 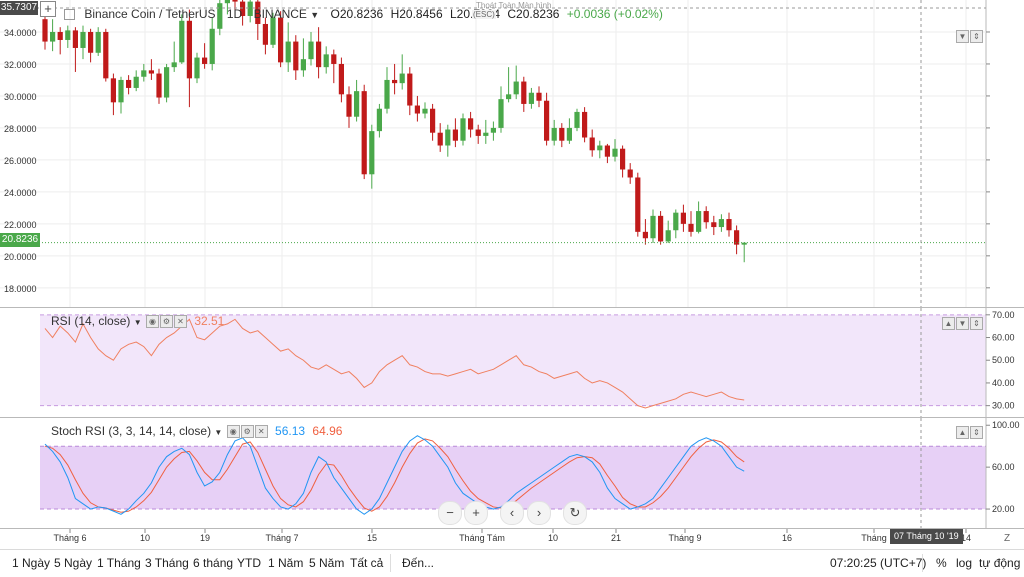 I want to click on range-5y: 5 Năm, so click(x=327, y=563).